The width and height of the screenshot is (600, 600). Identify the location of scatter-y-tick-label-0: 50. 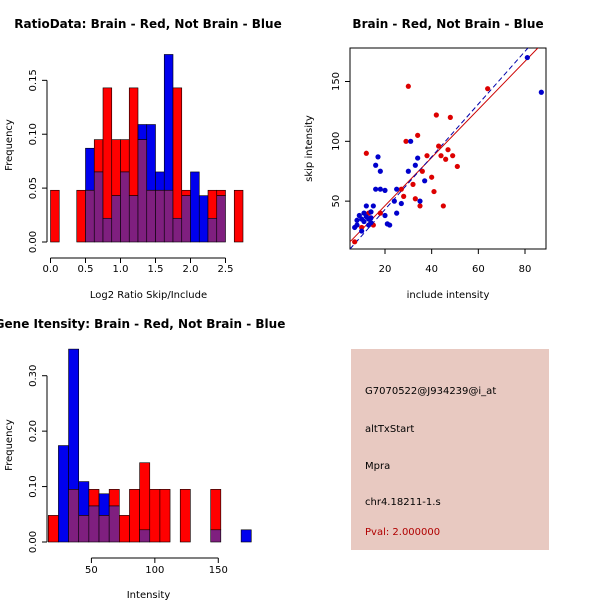
(336, 201).